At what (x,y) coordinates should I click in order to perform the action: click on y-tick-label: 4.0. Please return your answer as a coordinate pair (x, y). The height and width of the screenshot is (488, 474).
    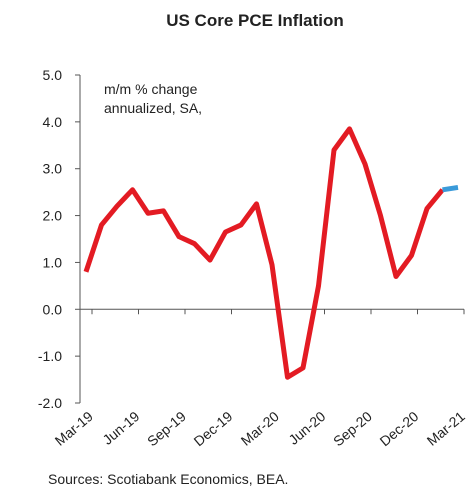
    Looking at the image, I should click on (53, 122).